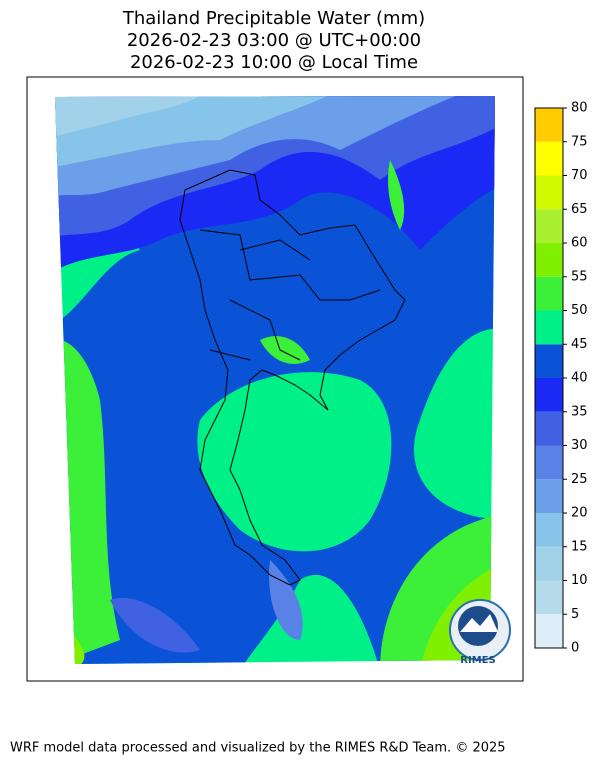  What do you see at coordinates (579, 175) in the screenshot?
I see `colorbar-tick-label: 70` at bounding box center [579, 175].